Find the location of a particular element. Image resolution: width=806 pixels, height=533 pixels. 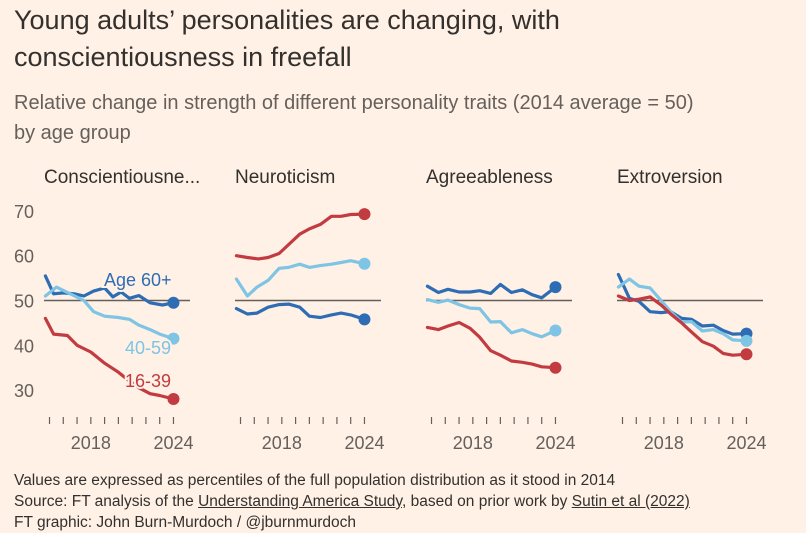

y-tick-label: 50 is located at coordinates (24, 302).